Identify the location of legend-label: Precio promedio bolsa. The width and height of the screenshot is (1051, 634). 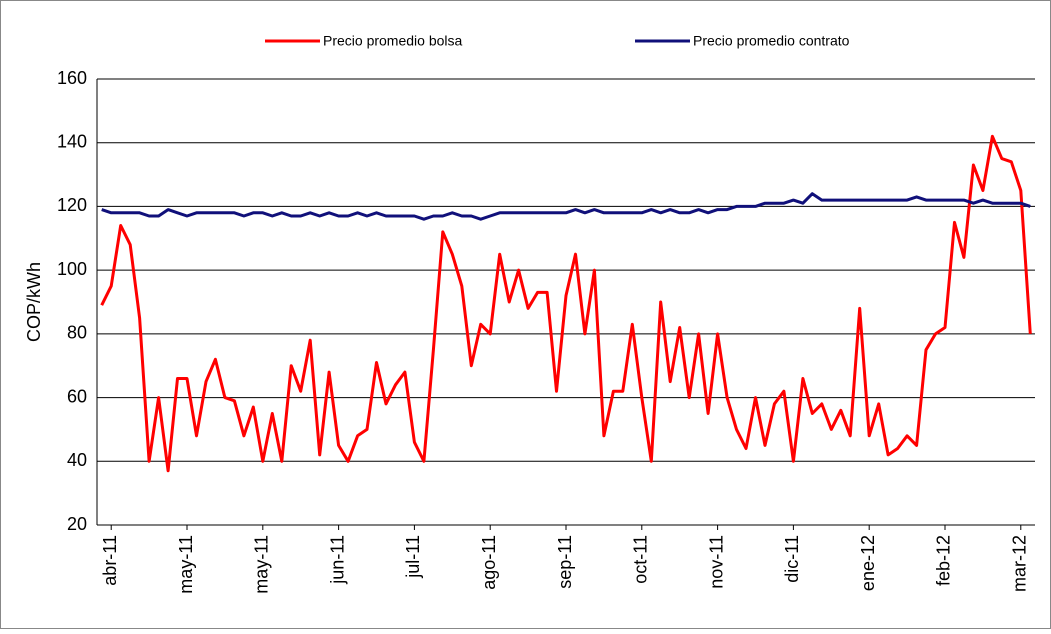
(393, 41).